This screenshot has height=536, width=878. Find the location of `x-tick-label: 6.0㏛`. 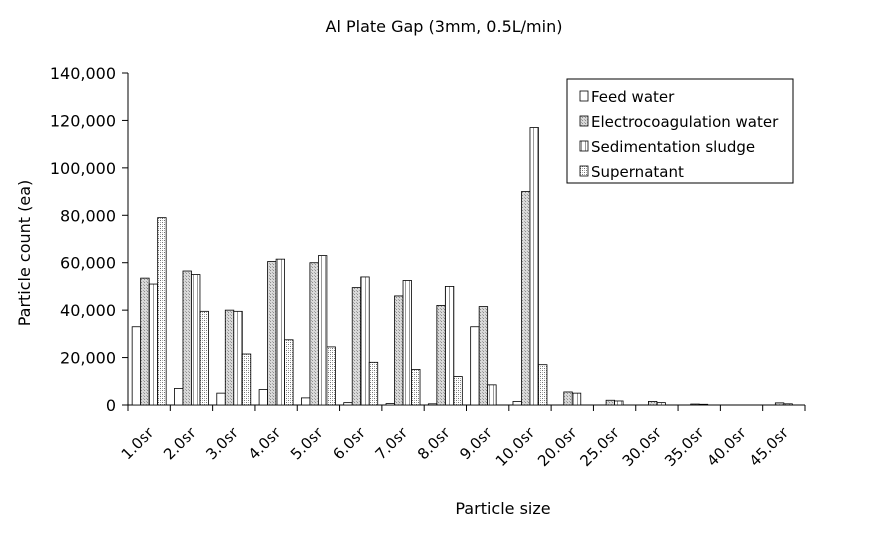

x-tick-label: 6.0㏛ is located at coordinates (349, 443).